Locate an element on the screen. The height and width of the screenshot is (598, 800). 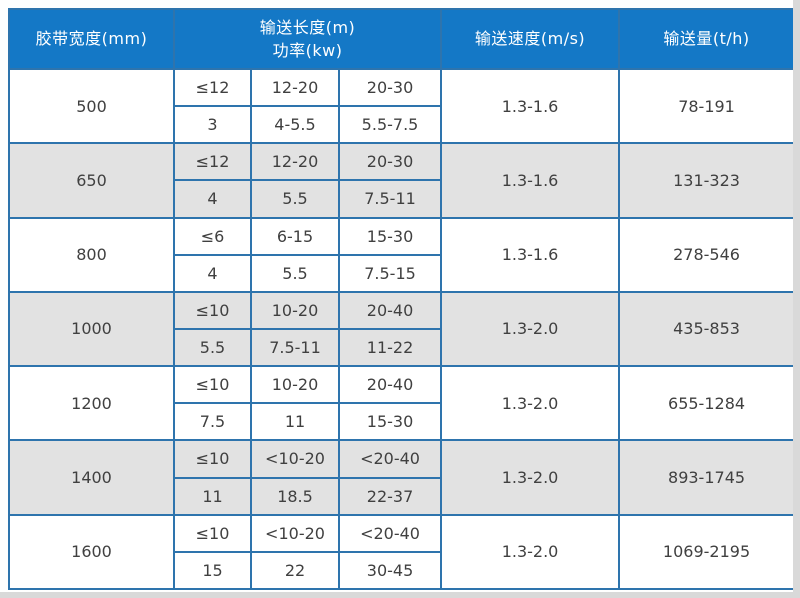
power-cell: 15-30 is located at coordinates (390, 422).